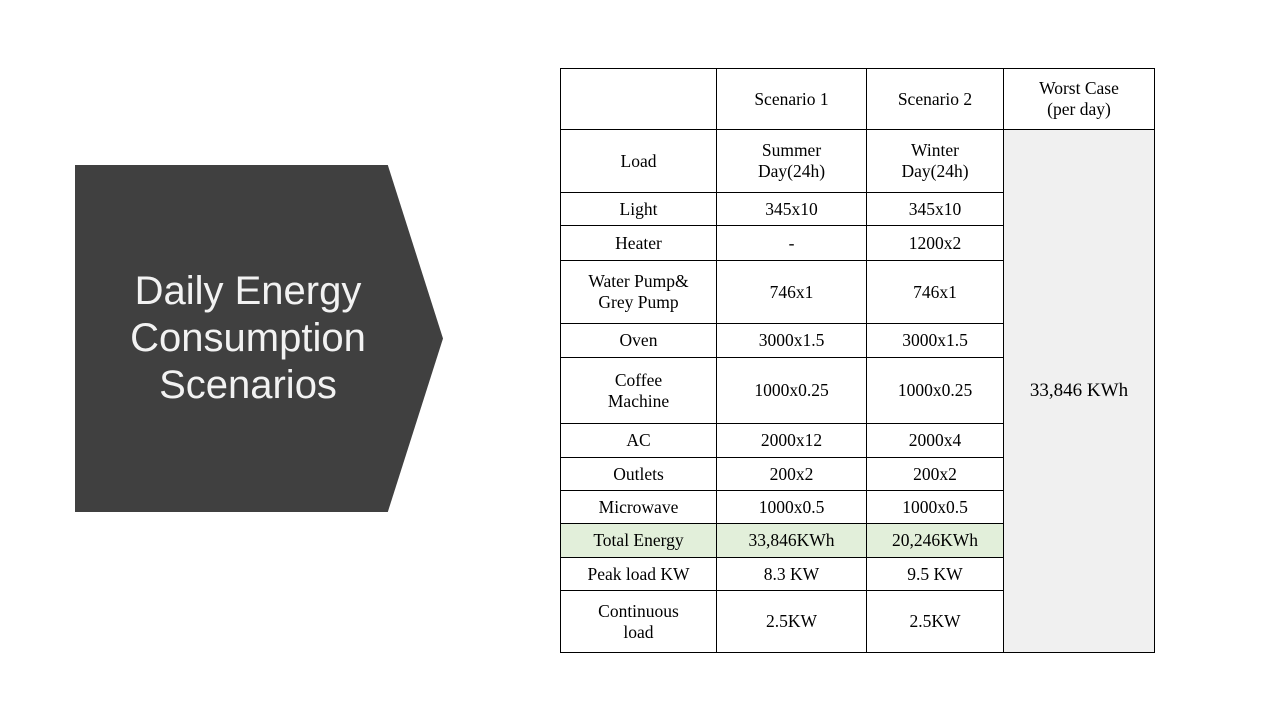  I want to click on title-banner-pentagon-shape: Daily Energy Consumption Scenarios, so click(259, 338).